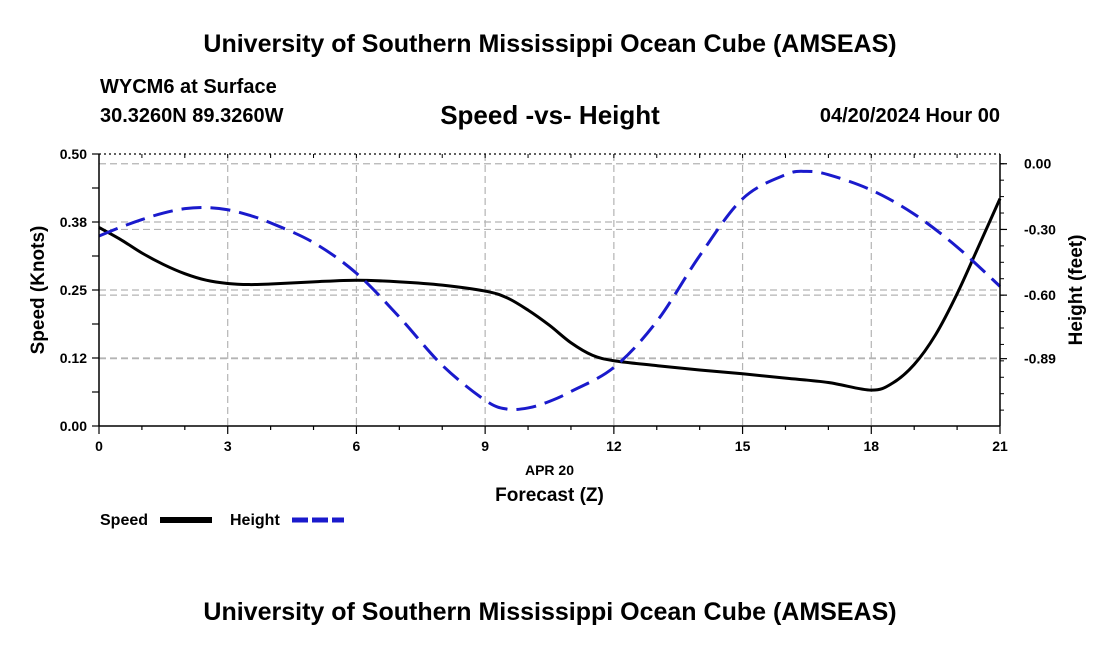 This screenshot has width=1100, height=650. Describe the element at coordinates (192, 116) in the screenshot. I see `coordinates-label: 30.3260N 89.3260W` at that location.